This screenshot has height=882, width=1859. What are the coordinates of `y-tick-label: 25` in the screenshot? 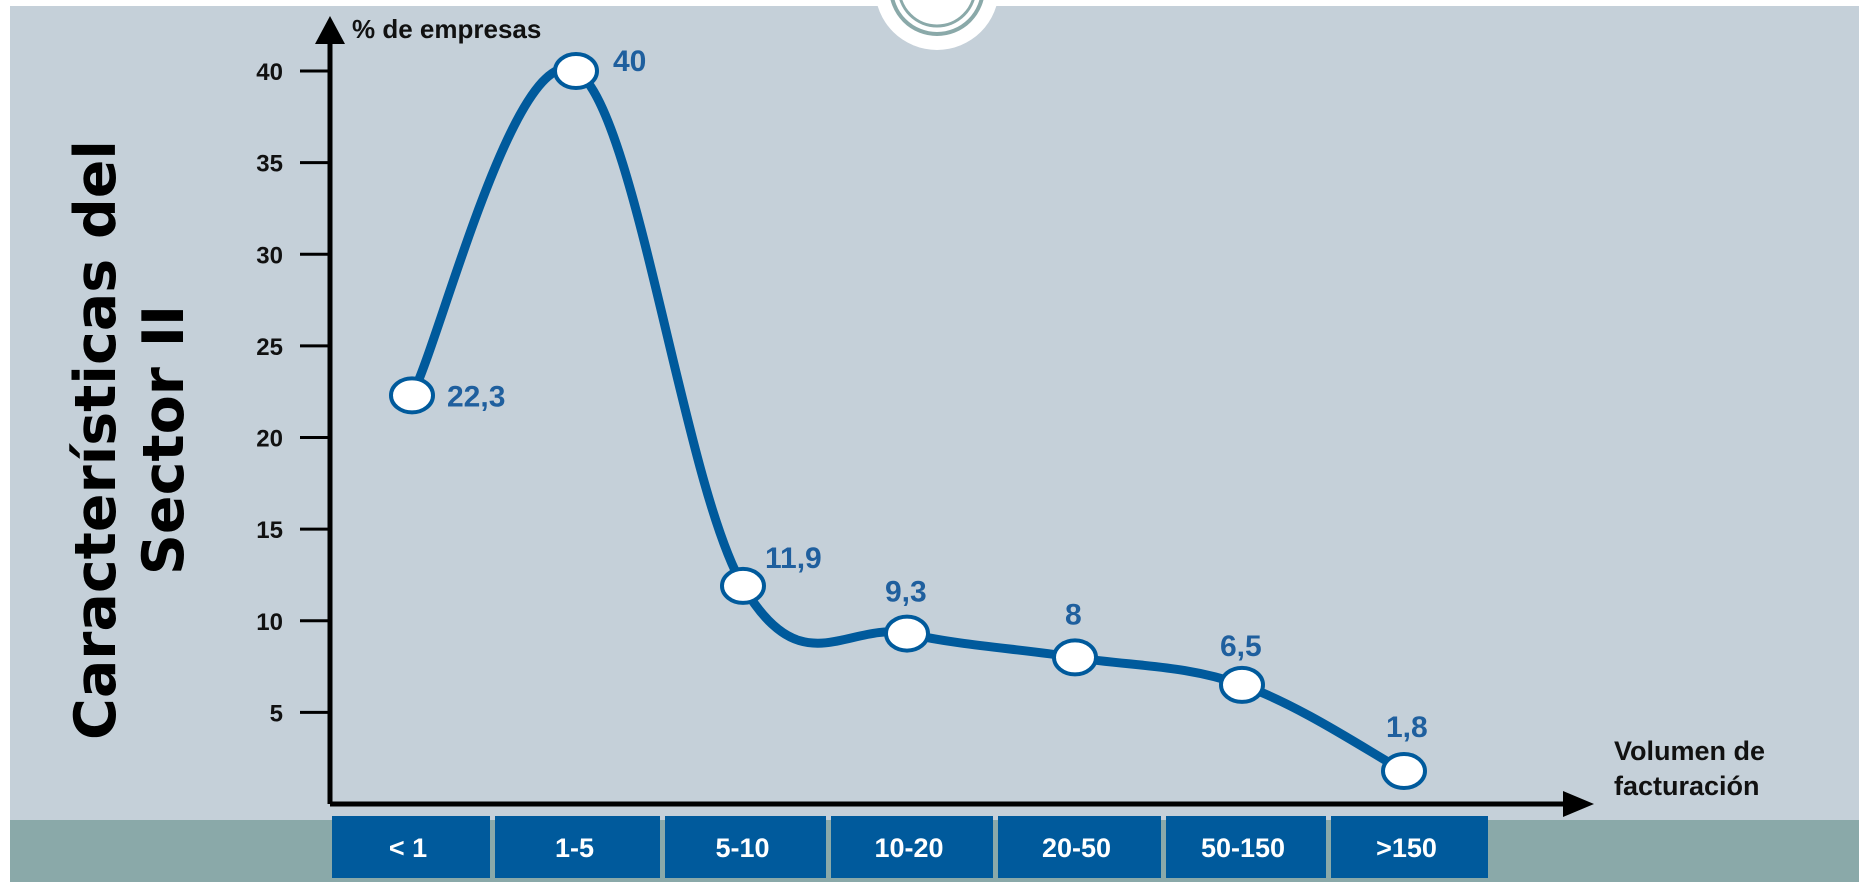 It's located at (269, 347).